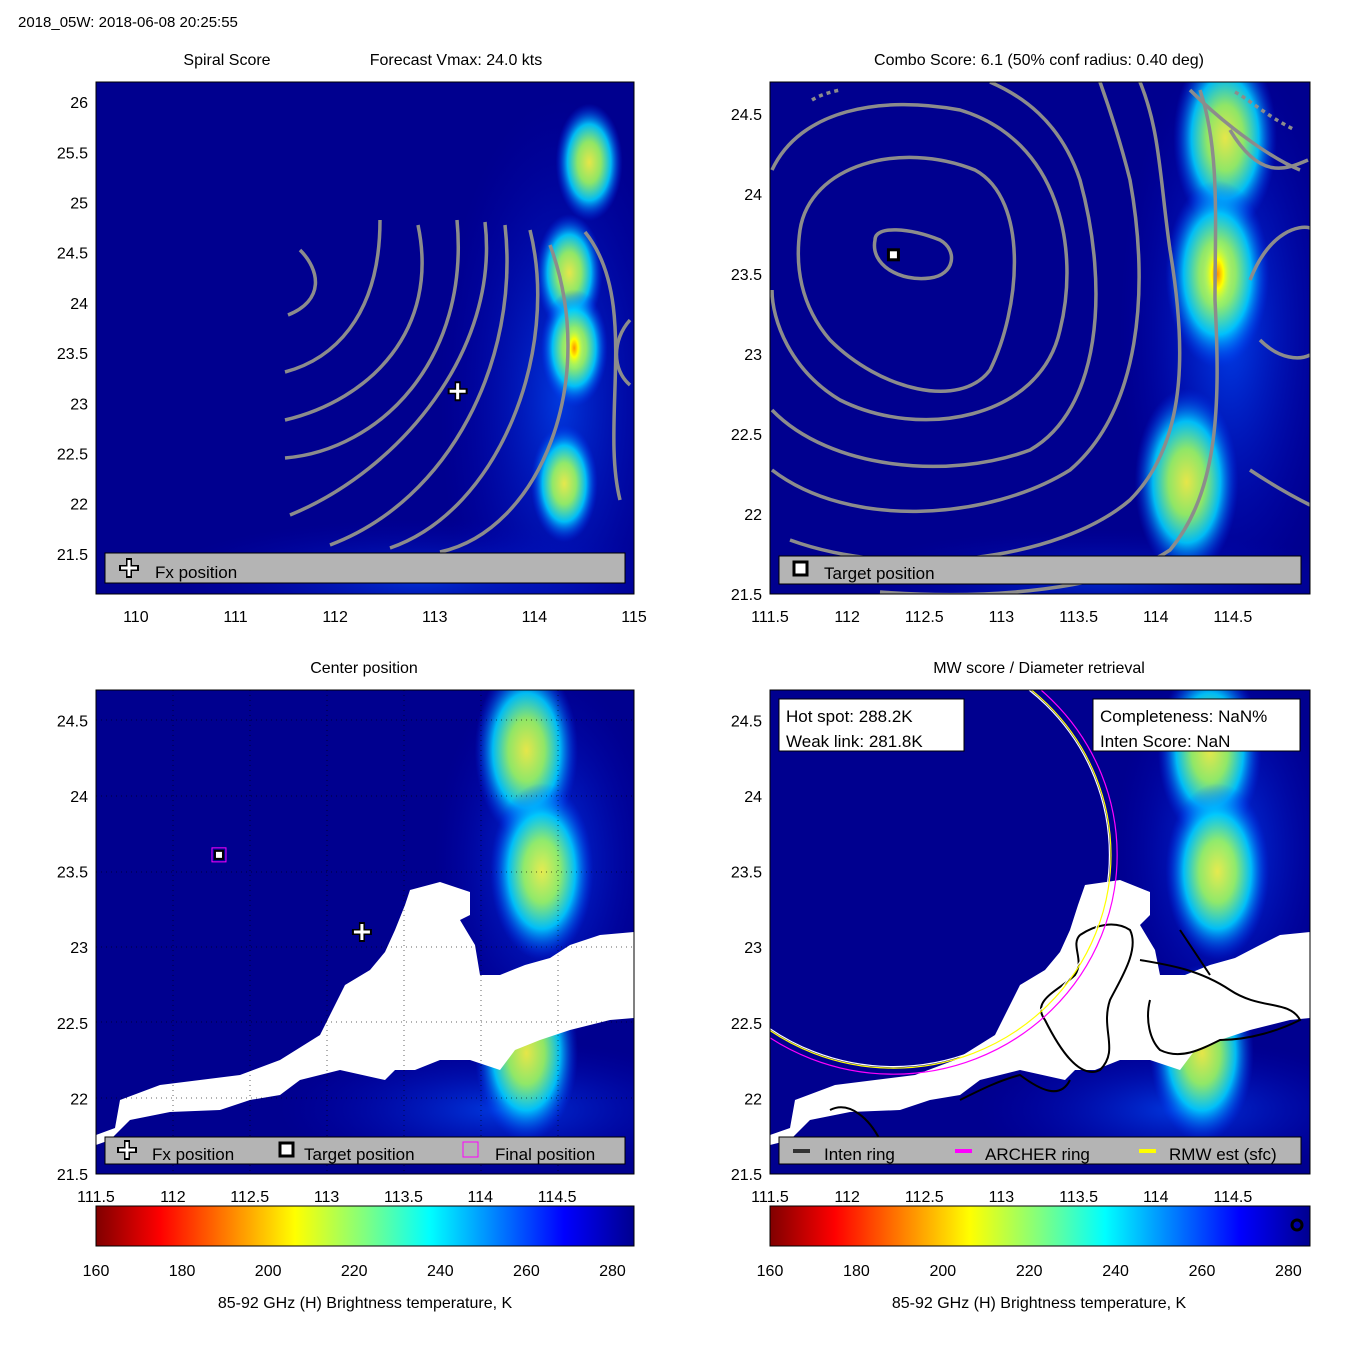 The height and width of the screenshot is (1350, 1350). I want to click on x-tick-label: 111, so click(235, 617).